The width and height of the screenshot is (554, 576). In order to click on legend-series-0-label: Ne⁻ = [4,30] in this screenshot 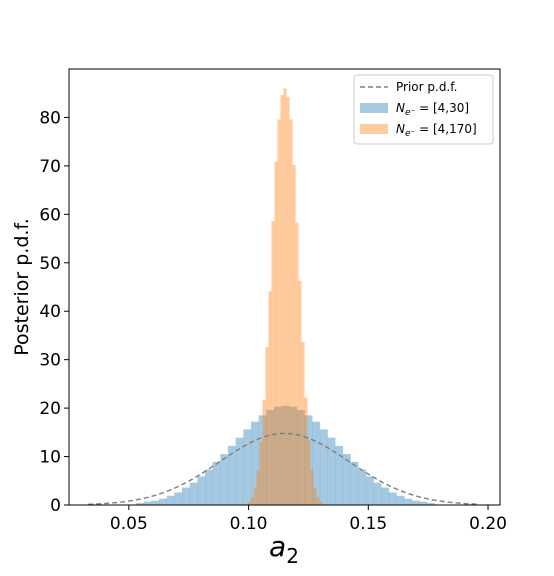, I will do `click(432, 109)`.